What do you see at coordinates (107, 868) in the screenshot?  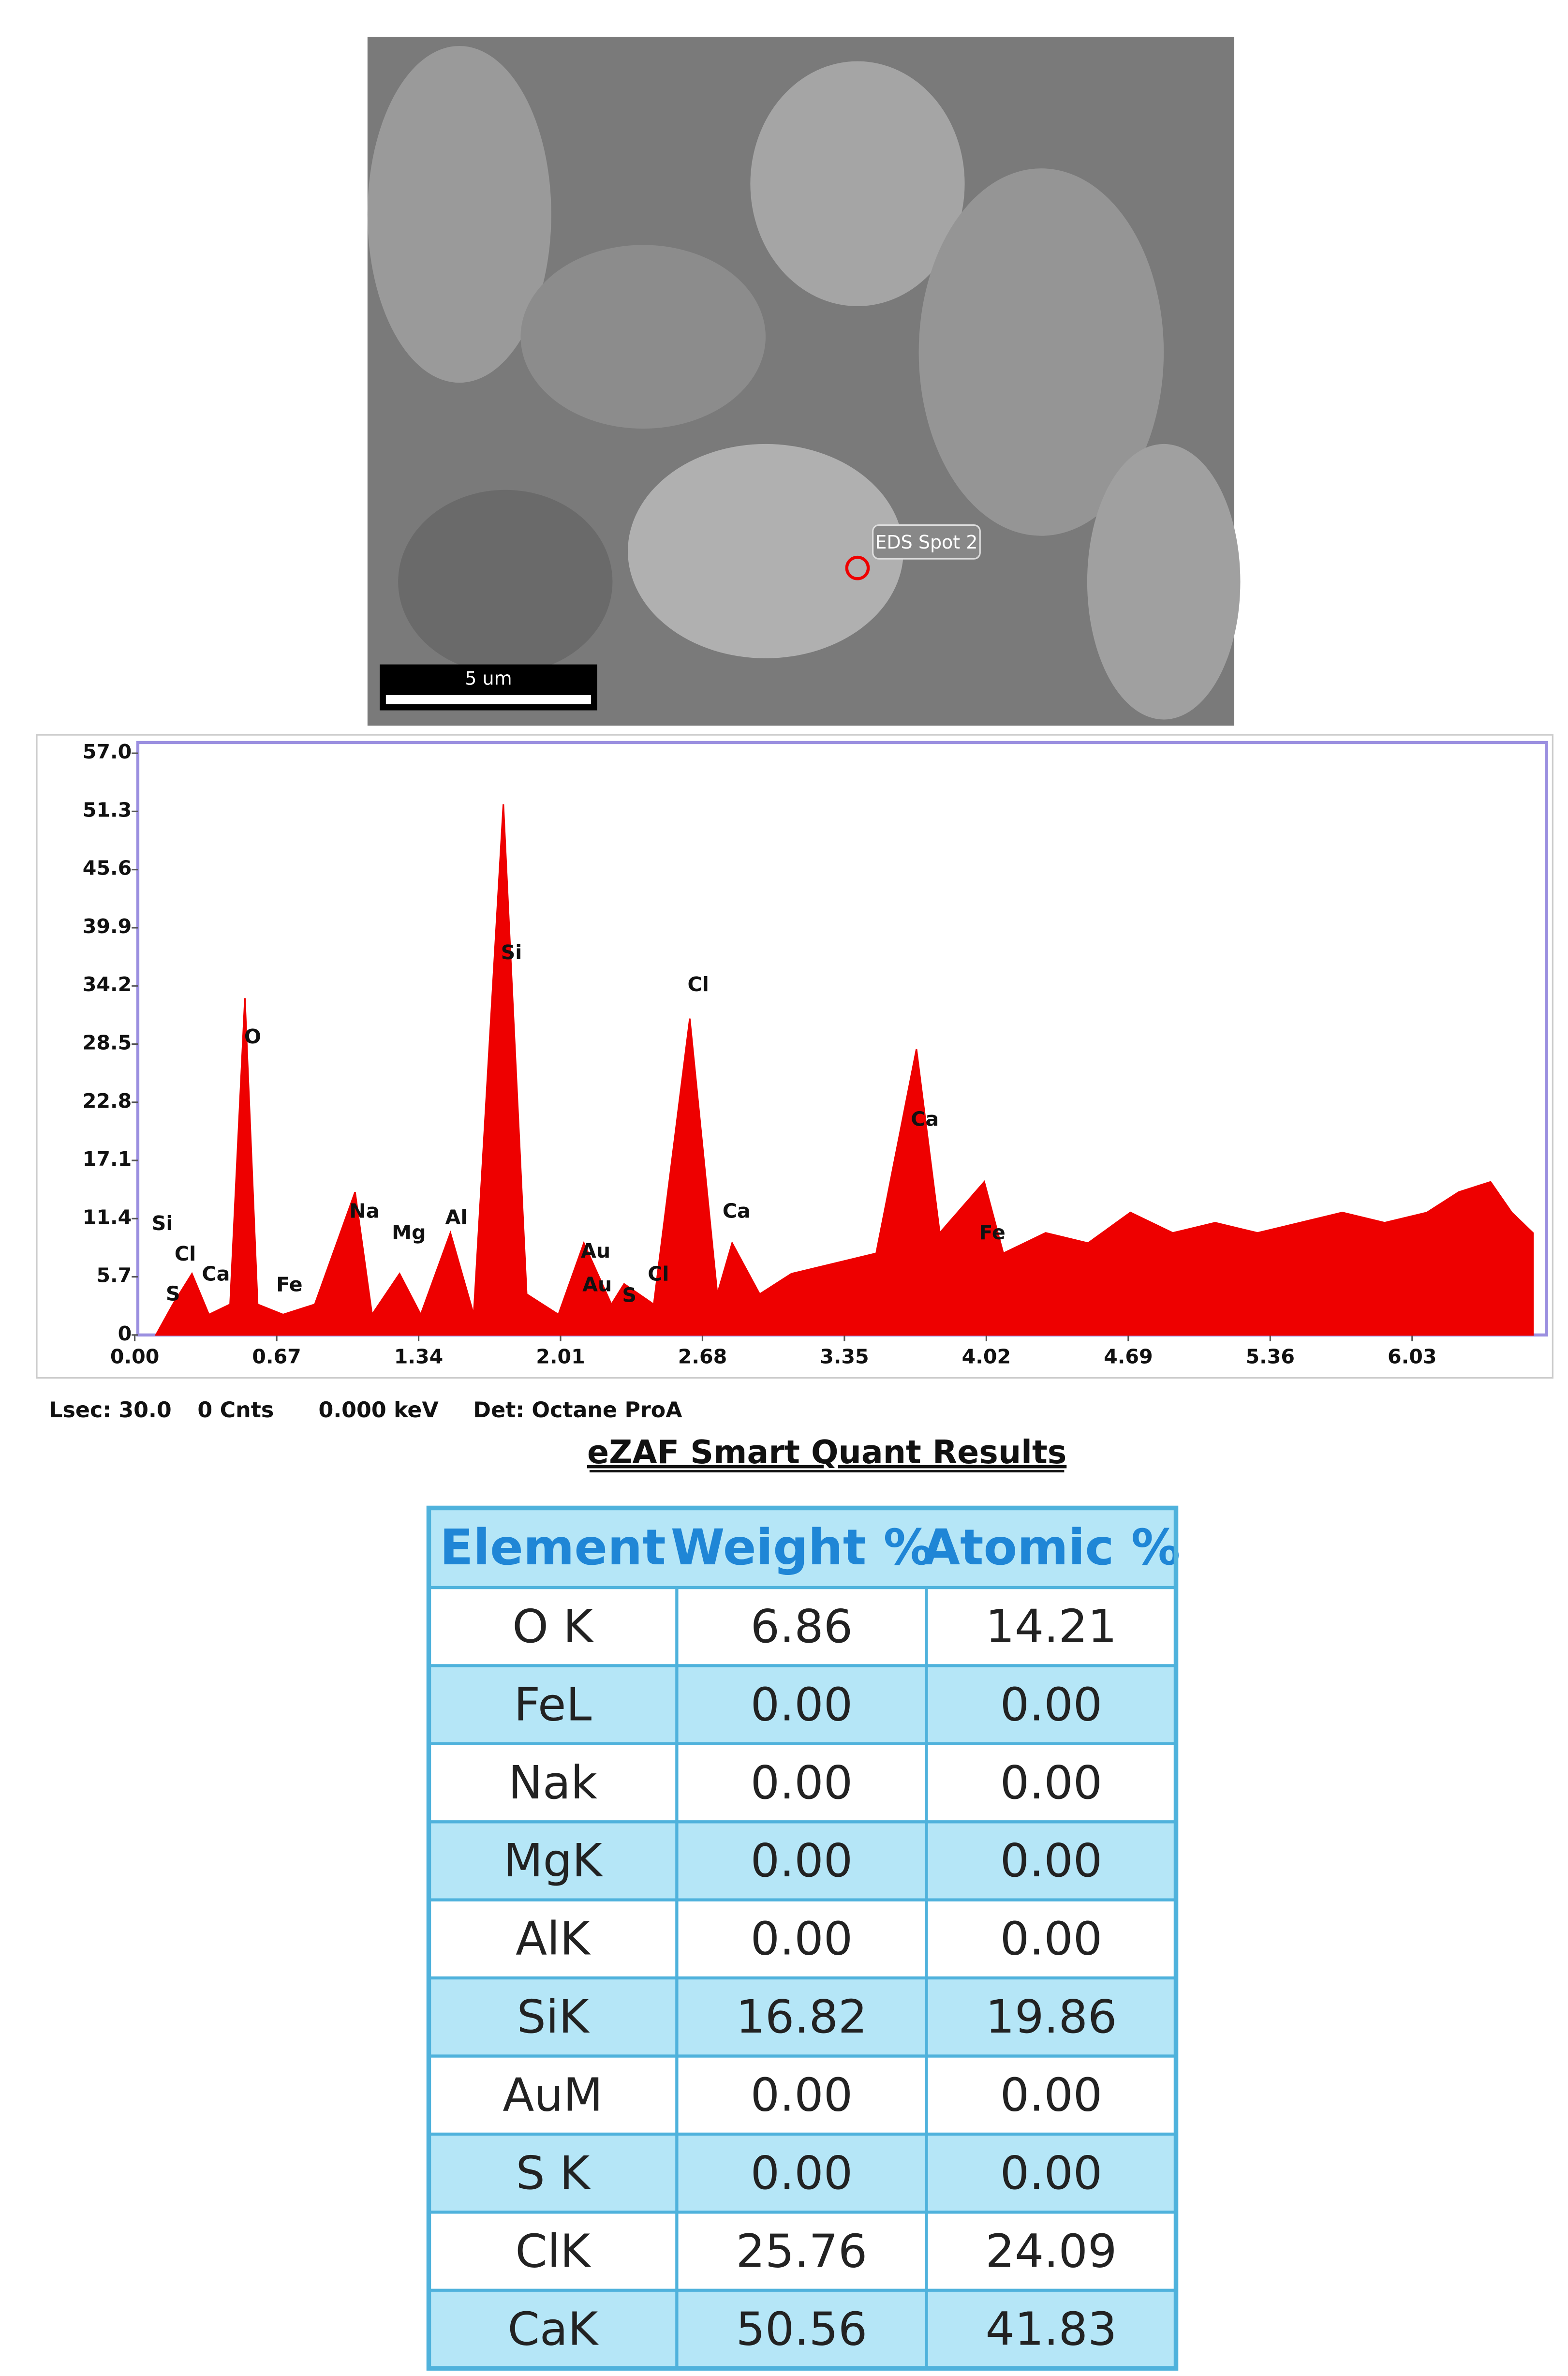 I see `y-tick-label: 45.6` at bounding box center [107, 868].